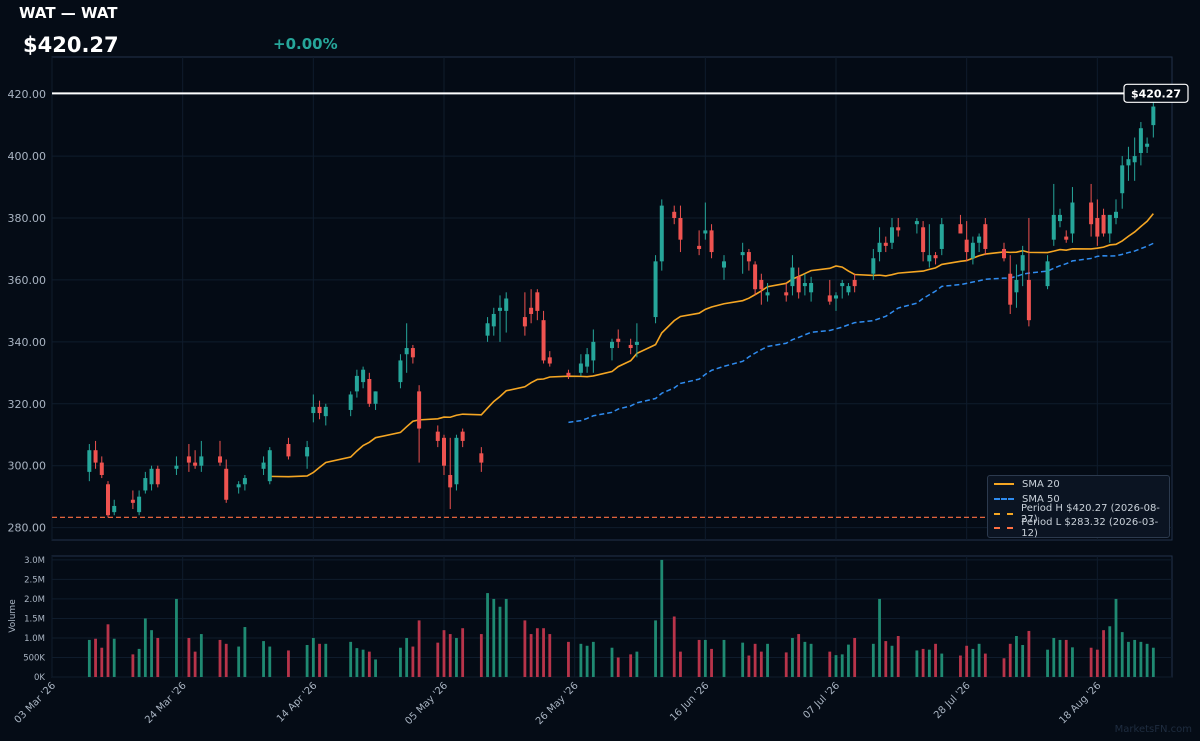 The height and width of the screenshot is (741, 1200). What do you see at coordinates (36, 703) in the screenshot?
I see `date-tick-label: 03 Mar '26` at bounding box center [36, 703].